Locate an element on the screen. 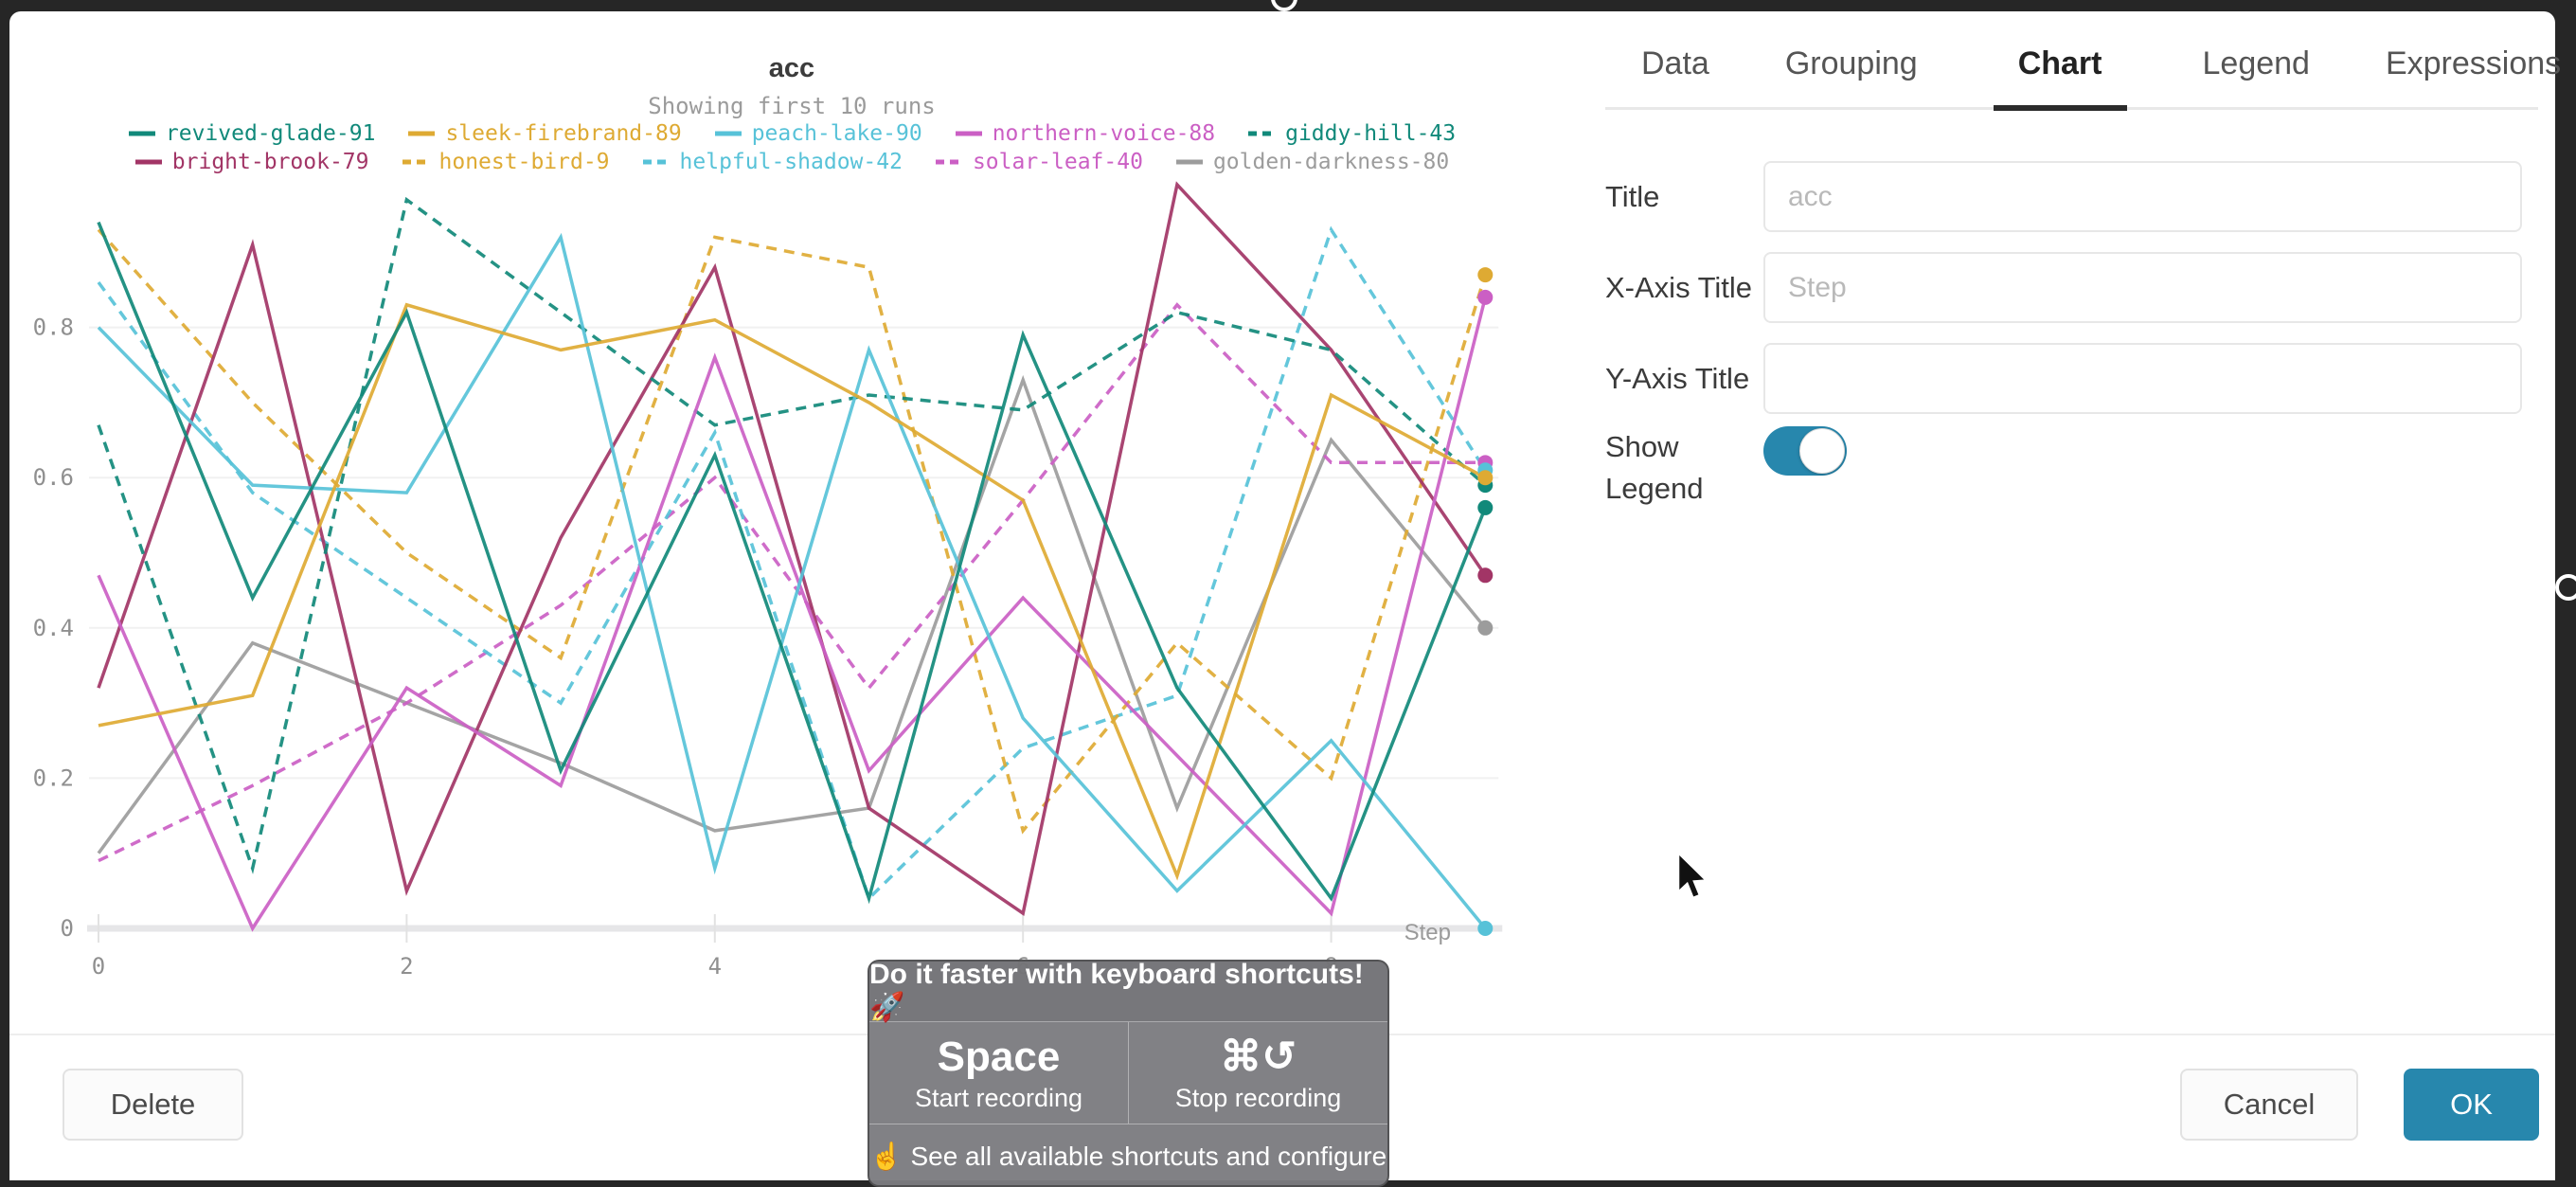 The width and height of the screenshot is (2576, 1187). legend-item: revived-glade-91 is located at coordinates (252, 133).